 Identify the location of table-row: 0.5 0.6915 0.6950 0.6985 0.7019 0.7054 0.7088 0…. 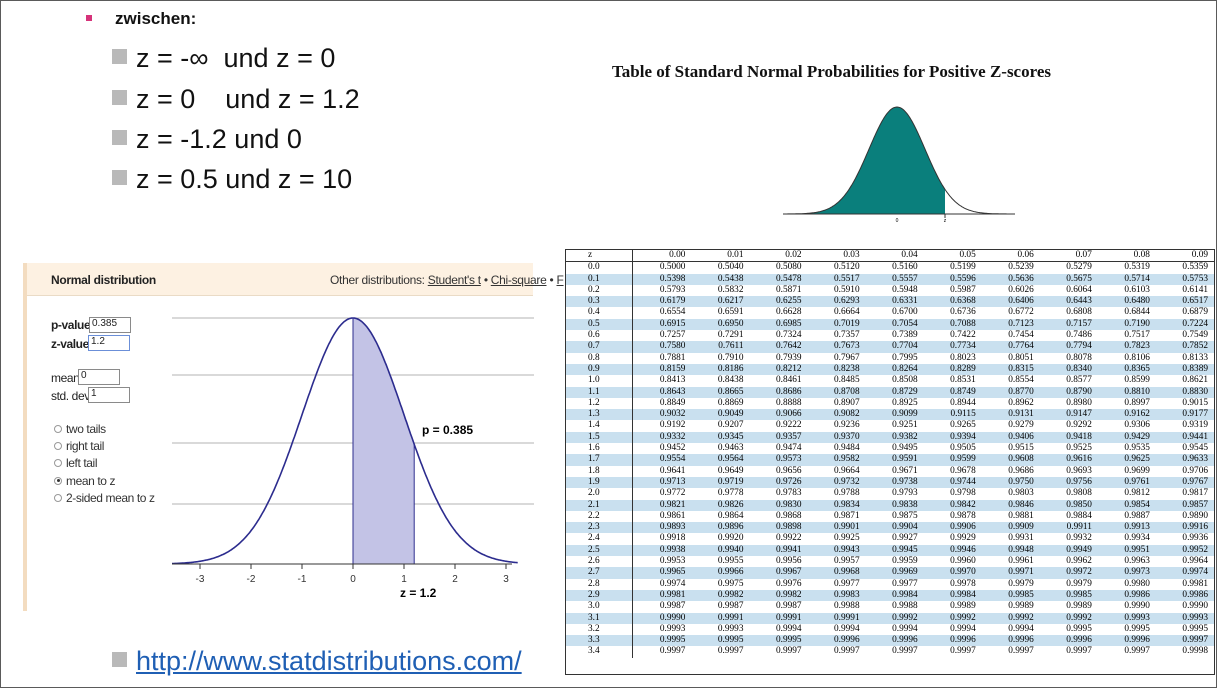
(890, 324).